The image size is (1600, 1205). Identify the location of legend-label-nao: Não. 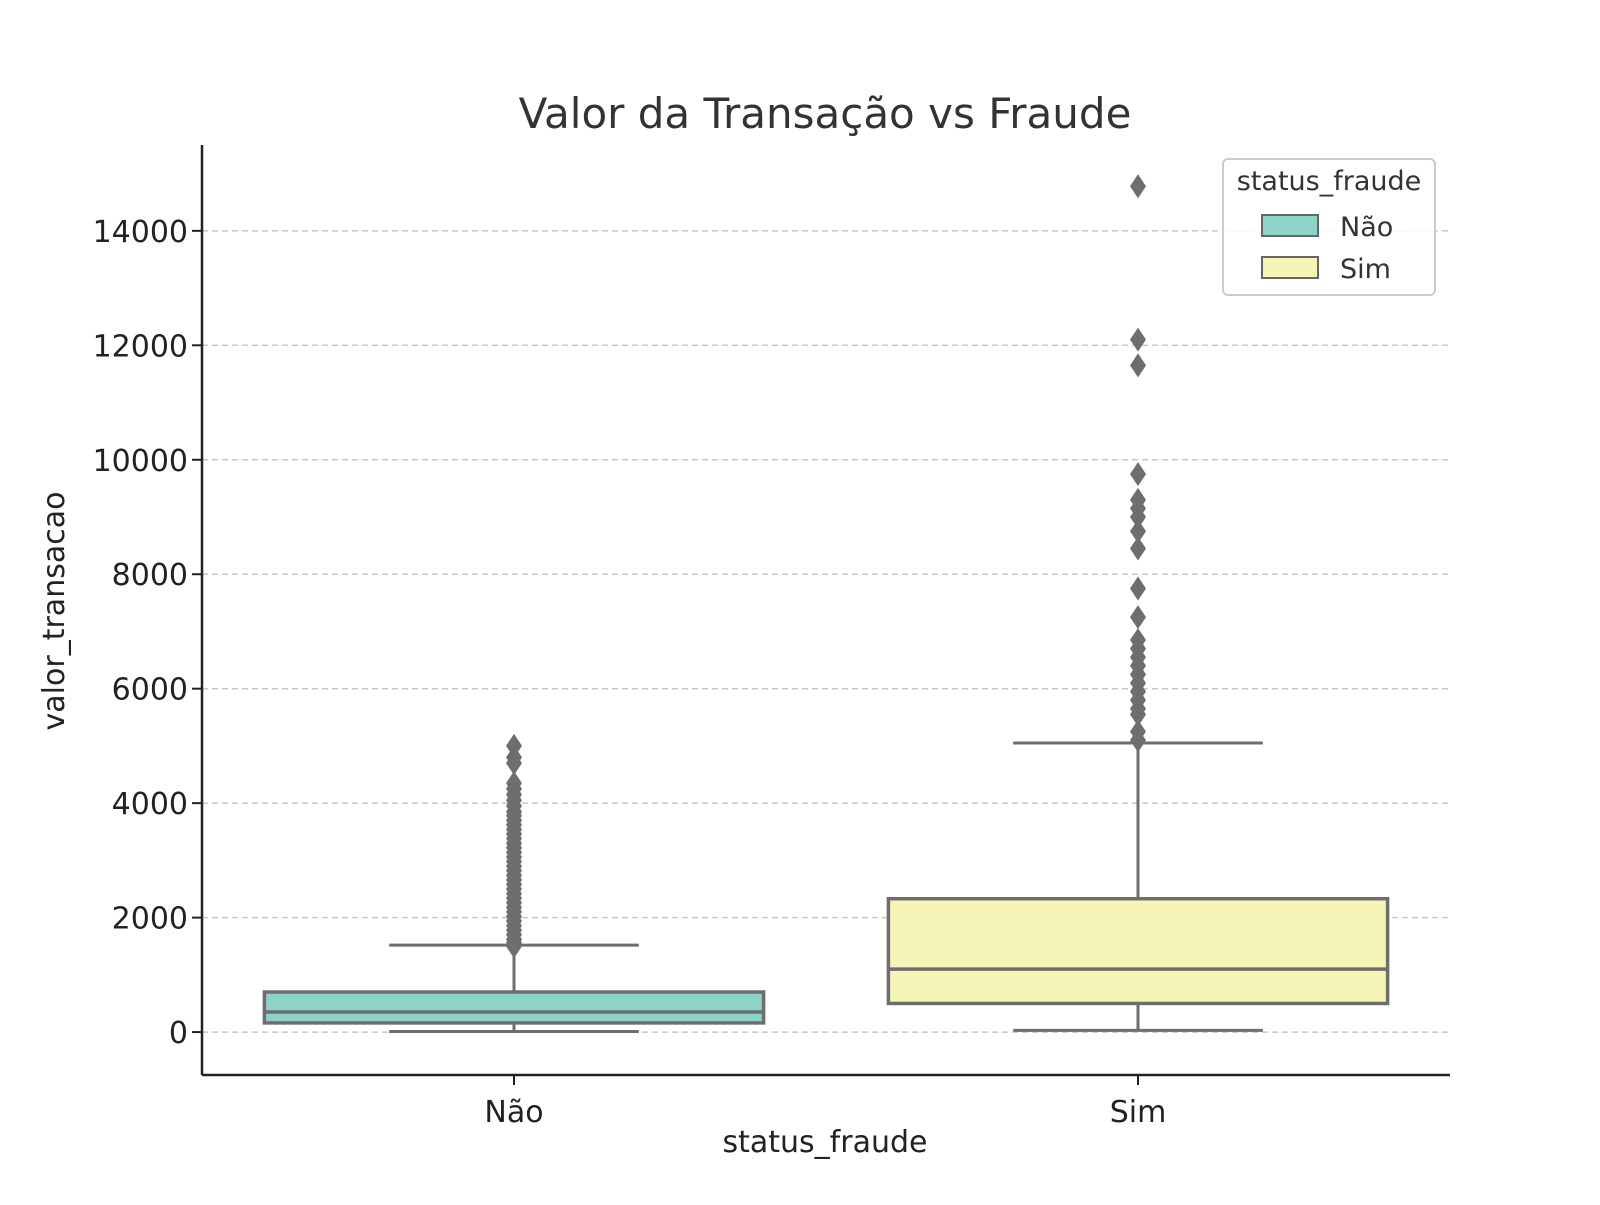
(1366, 227).